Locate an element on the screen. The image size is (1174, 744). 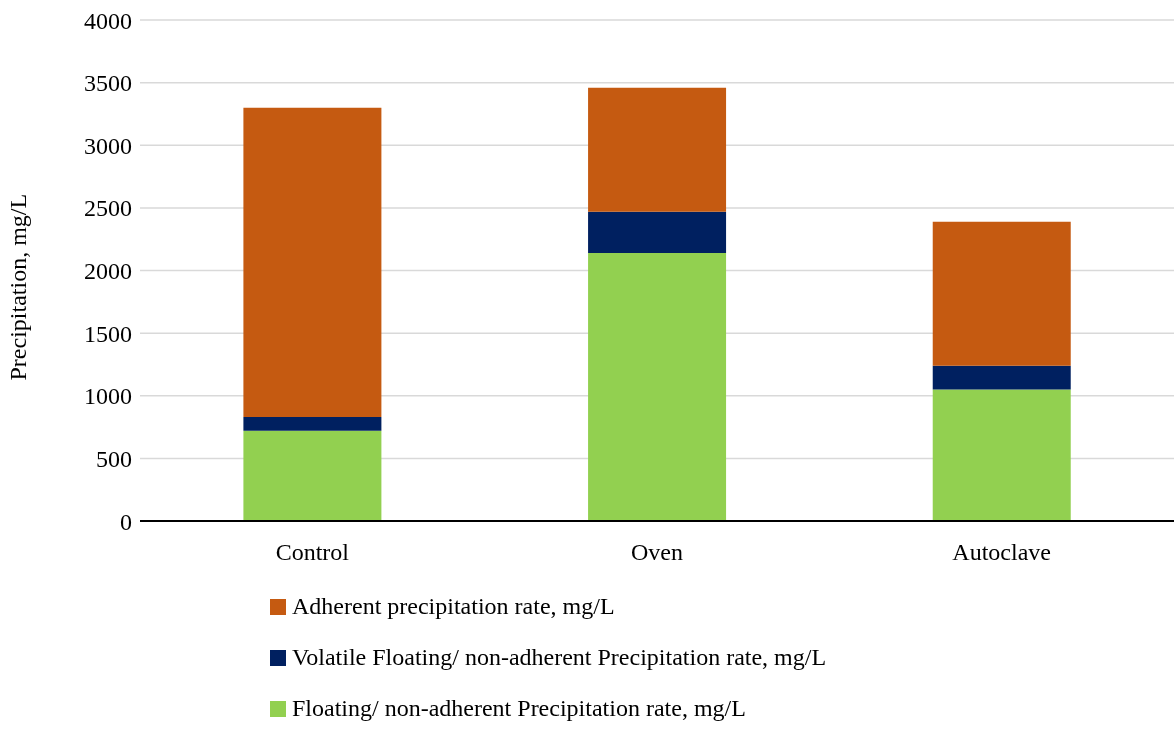
y-tick-label: 2500 is located at coordinates (108, 208).